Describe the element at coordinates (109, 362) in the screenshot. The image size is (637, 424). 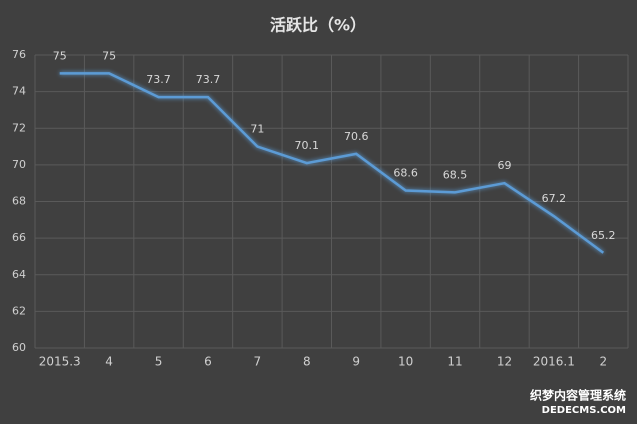
I see `x-tick-label: 4` at that location.